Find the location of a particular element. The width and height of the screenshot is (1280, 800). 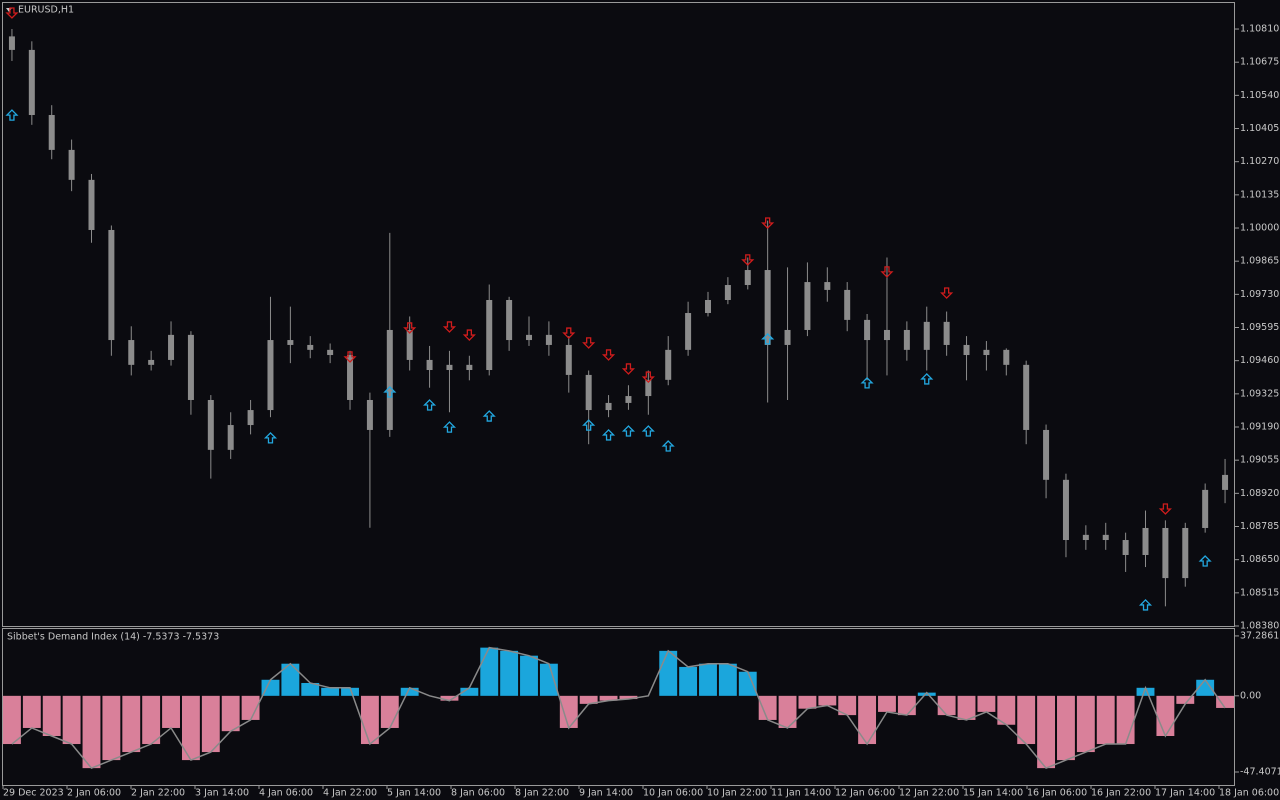

x-tick-label: 18 Jan 06:00 is located at coordinates (1249, 793).